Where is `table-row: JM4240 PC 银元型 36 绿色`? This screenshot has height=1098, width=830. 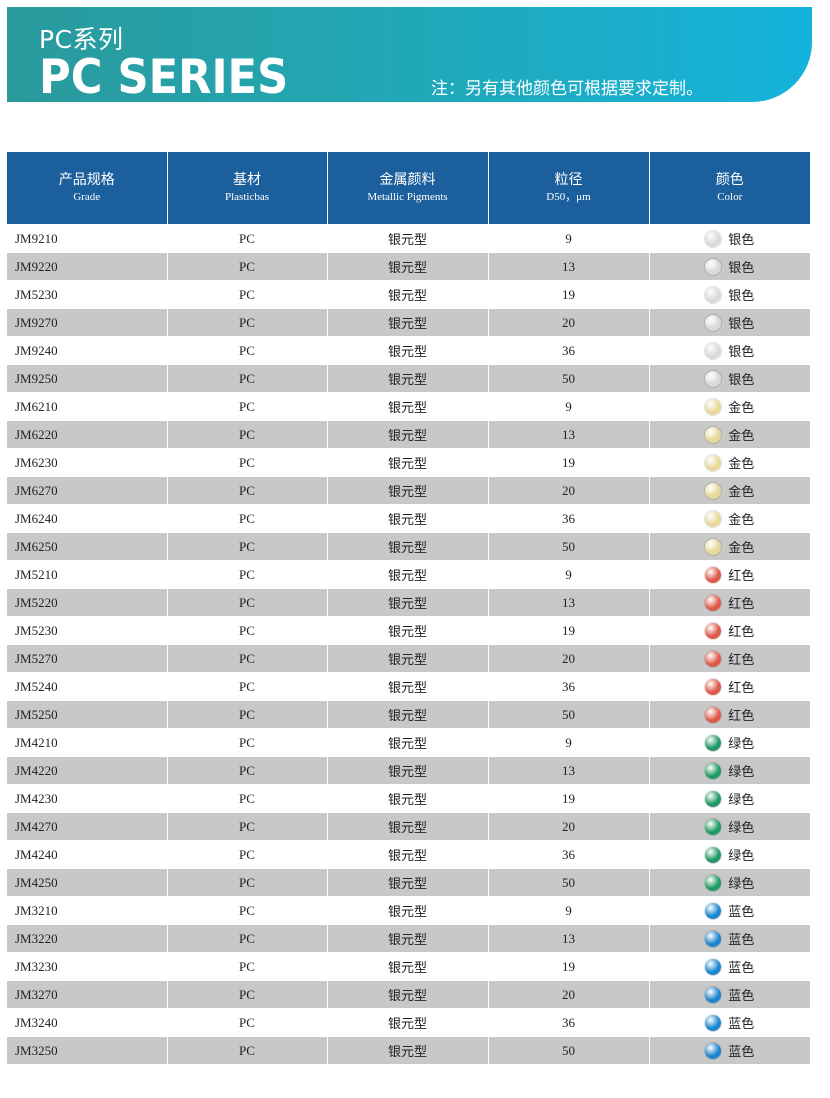
table-row: JM4240 PC 银元型 36 绿色 is located at coordinates (408, 854).